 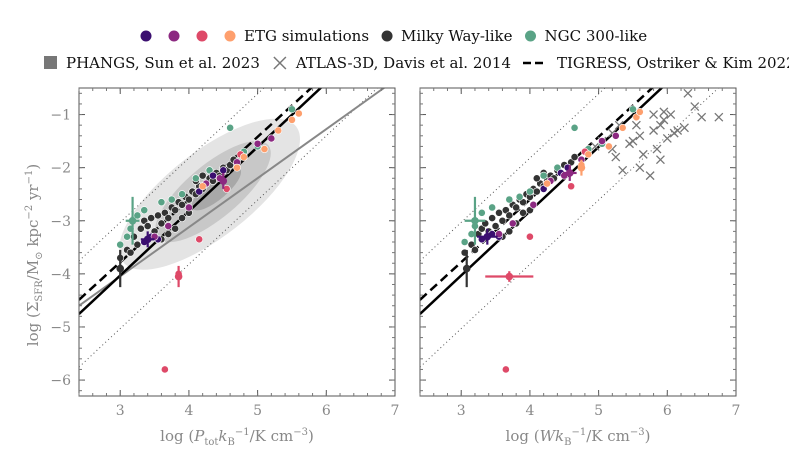 What do you see at coordinates (598, 411) in the screenshot?
I see `x-tick-label: 5` at bounding box center [598, 411].